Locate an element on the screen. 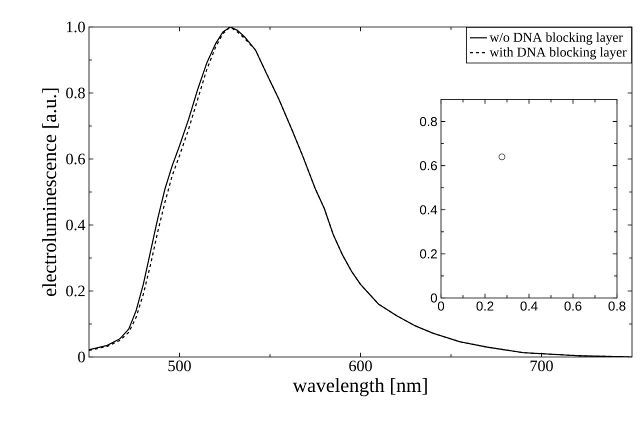 Image resolution: width=640 pixels, height=434 pixels. x-tick-label: 0.6 is located at coordinates (573, 306).